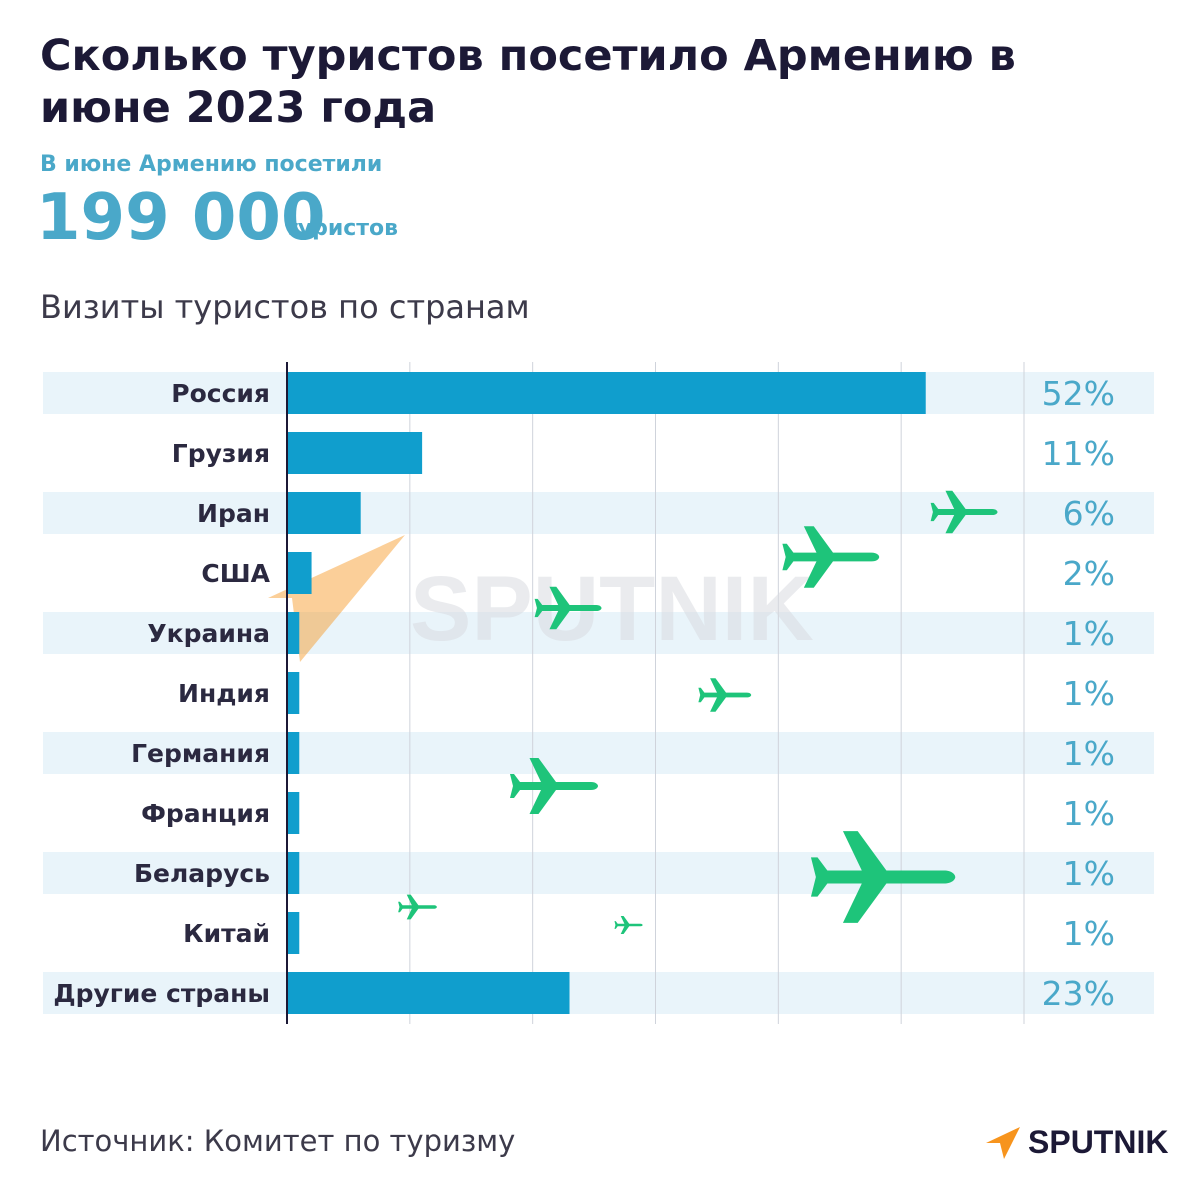 The height and width of the screenshot is (1202, 1201). I want to click on category-label: Германия, so click(200, 753).